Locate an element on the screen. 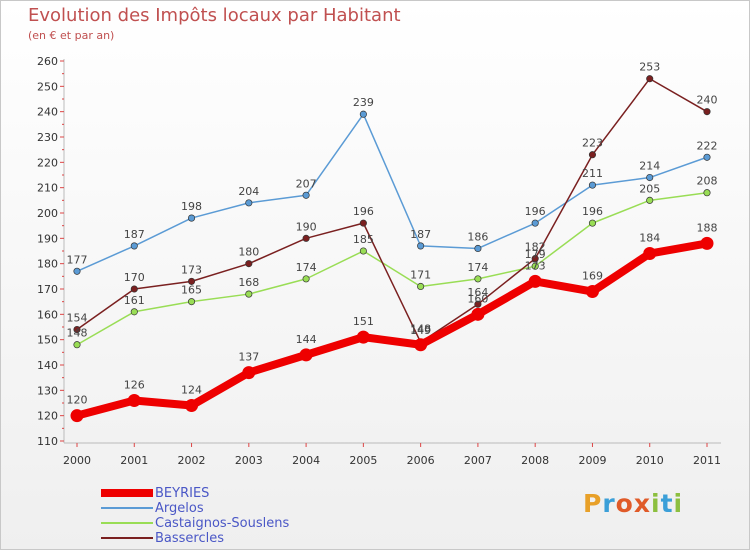  data-label-argelos: 187 is located at coordinates (420, 234).